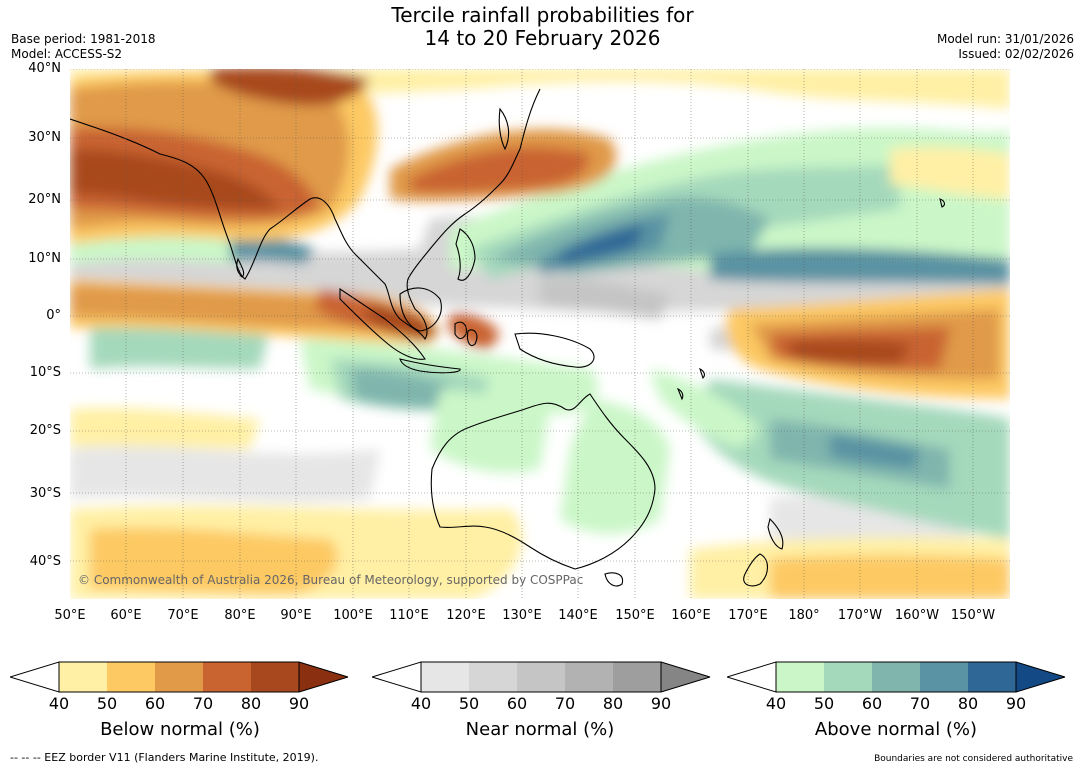 Image resolution: width=1085 pixels, height=770 pixels. Describe the element at coordinates (517, 703) in the screenshot. I see `near-tick-60: 60` at that location.